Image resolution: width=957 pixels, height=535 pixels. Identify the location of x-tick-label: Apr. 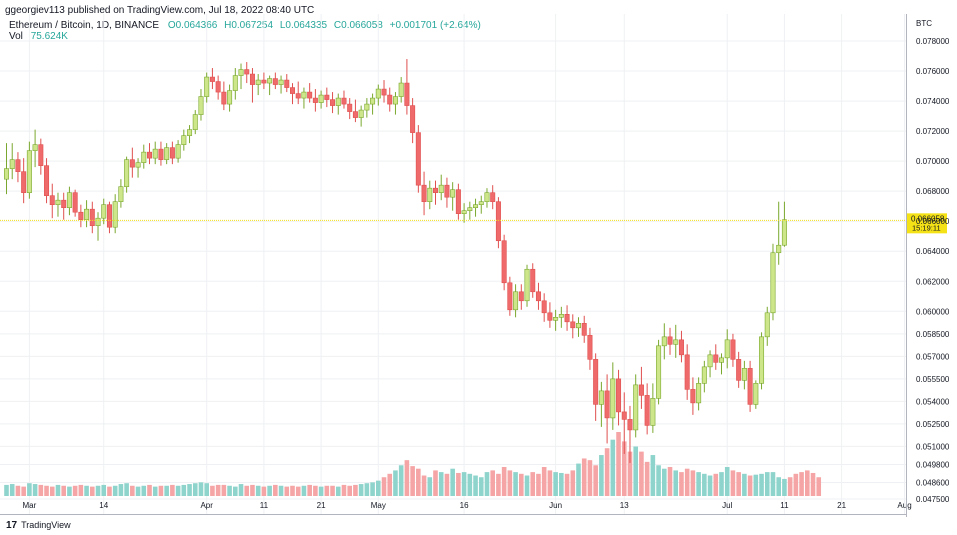
(206, 505).